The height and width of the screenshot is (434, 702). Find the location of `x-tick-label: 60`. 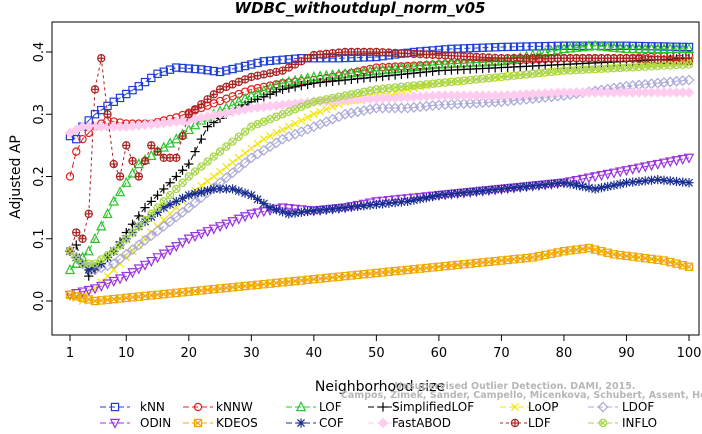

x-tick-label: 60 is located at coordinates (439, 353).